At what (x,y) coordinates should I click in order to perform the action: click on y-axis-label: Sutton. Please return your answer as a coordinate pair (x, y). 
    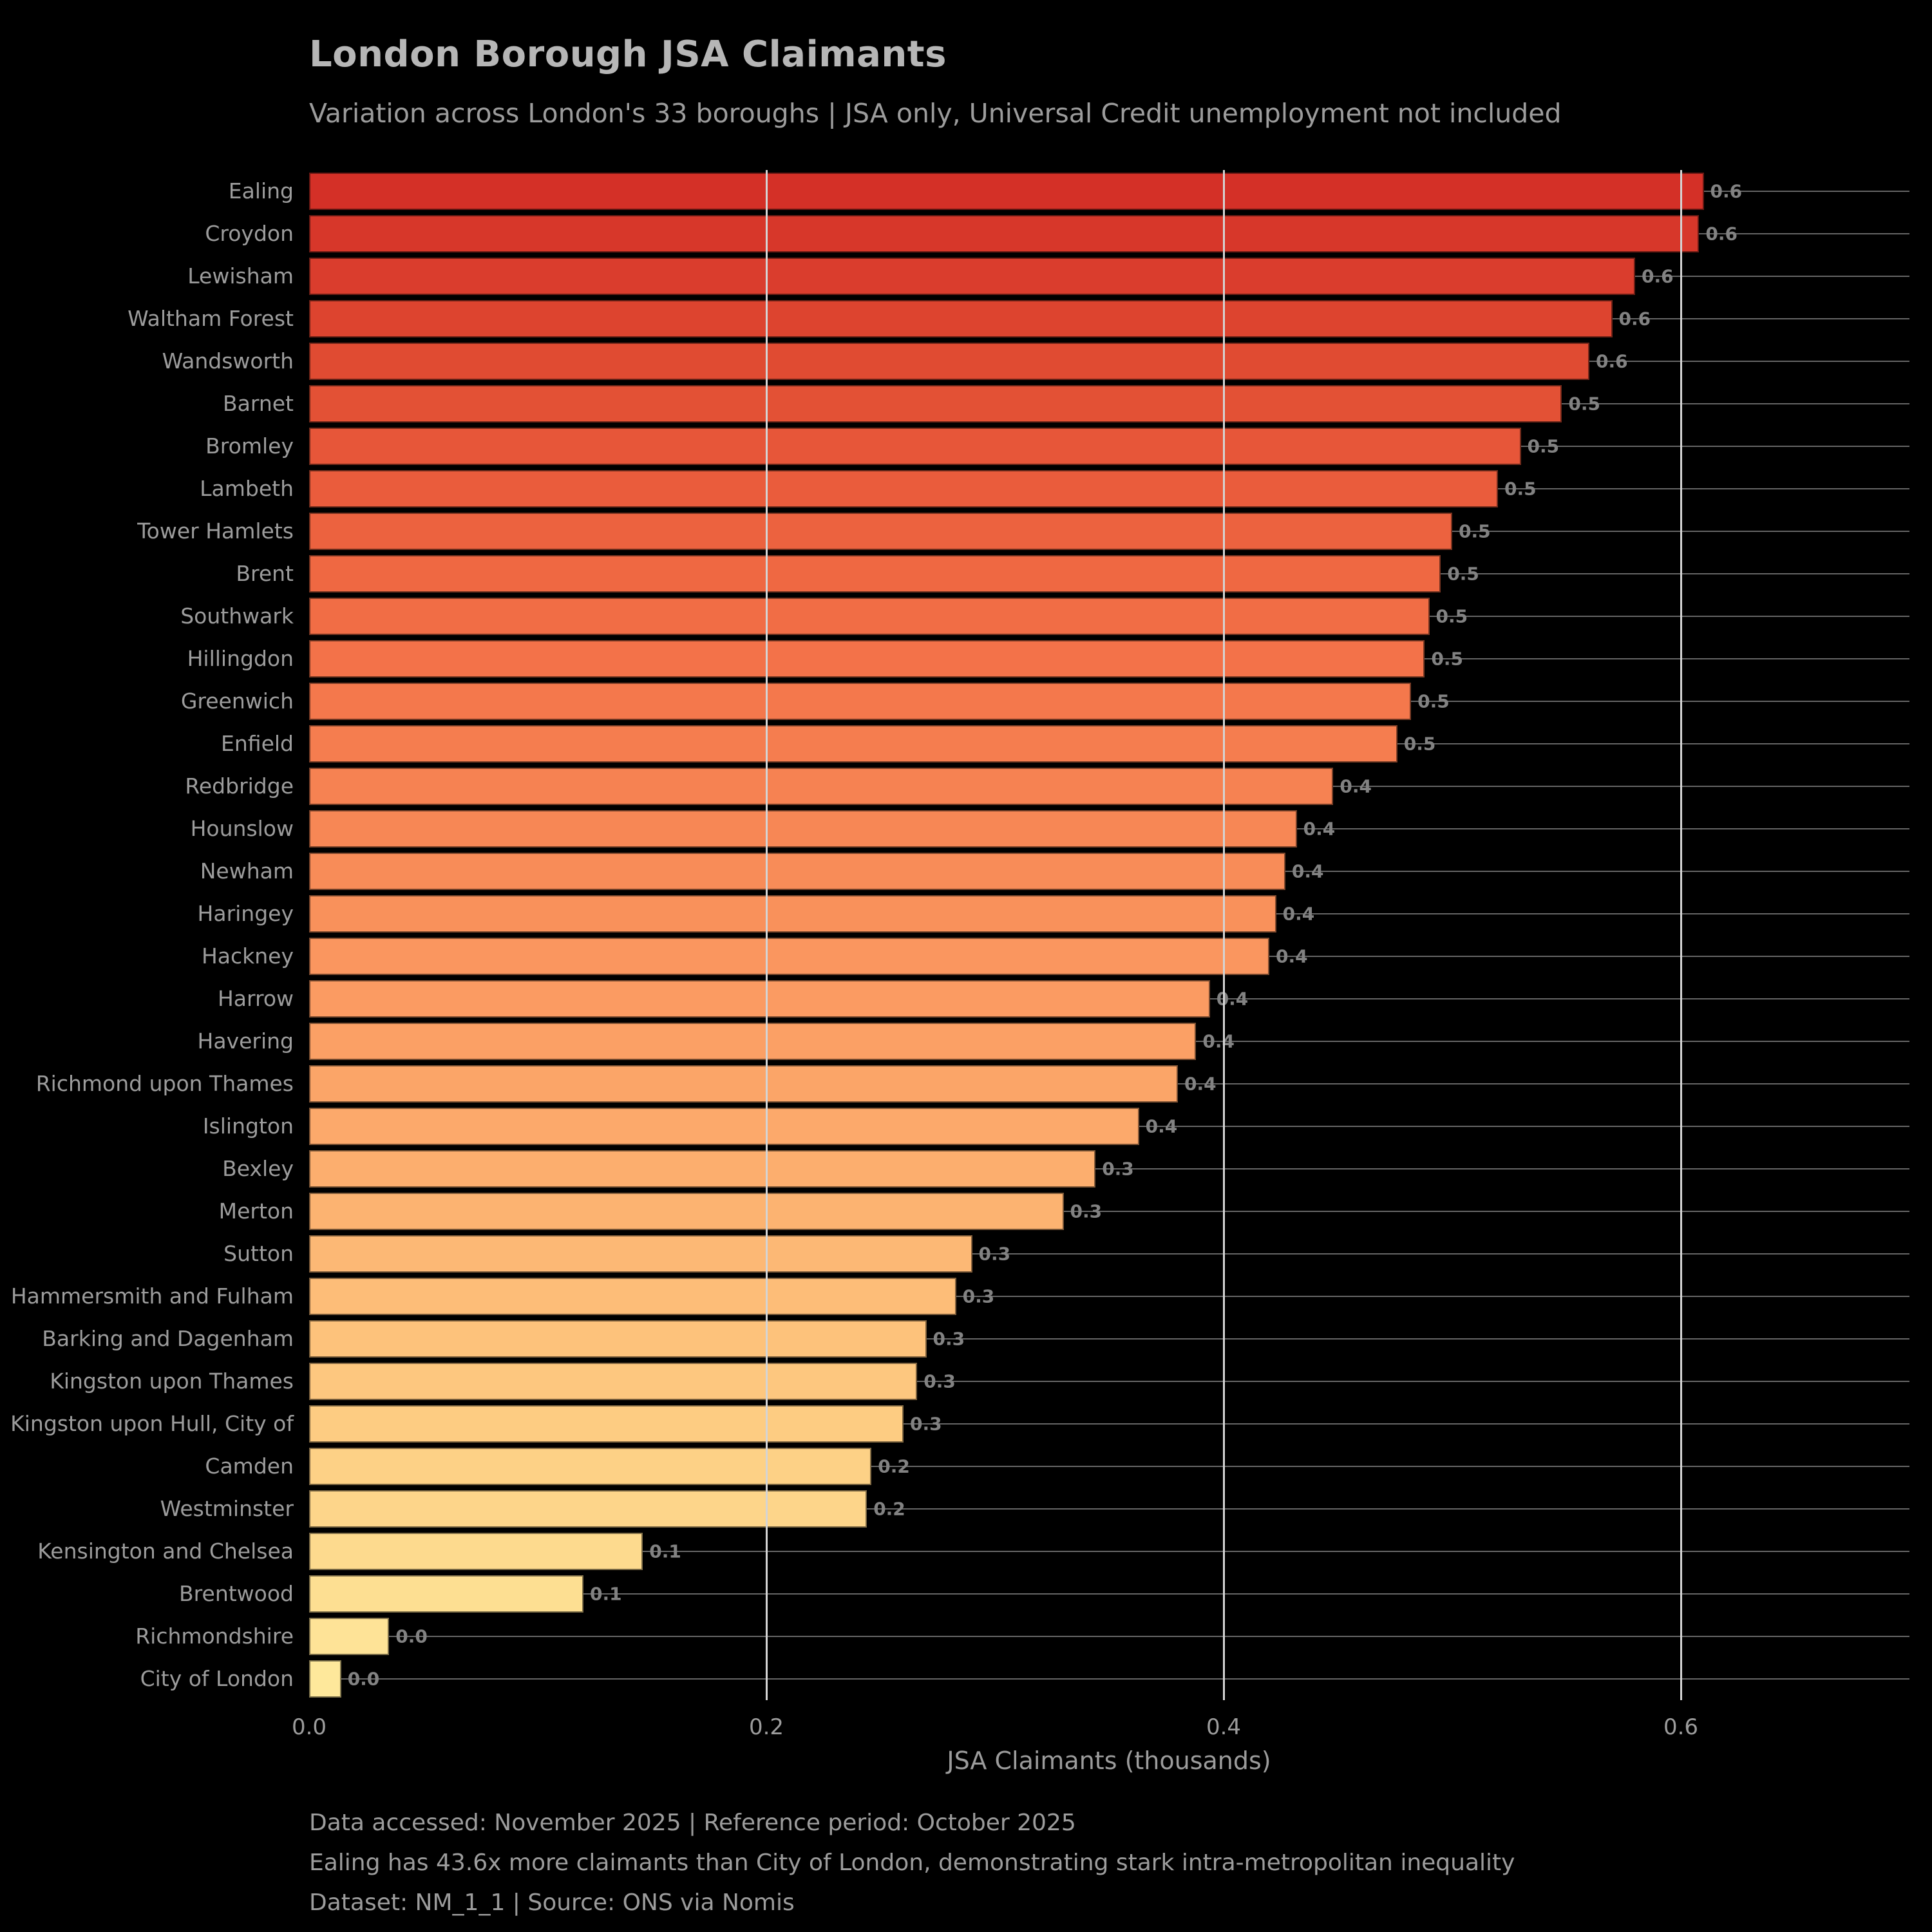
    Looking at the image, I should click on (258, 1254).